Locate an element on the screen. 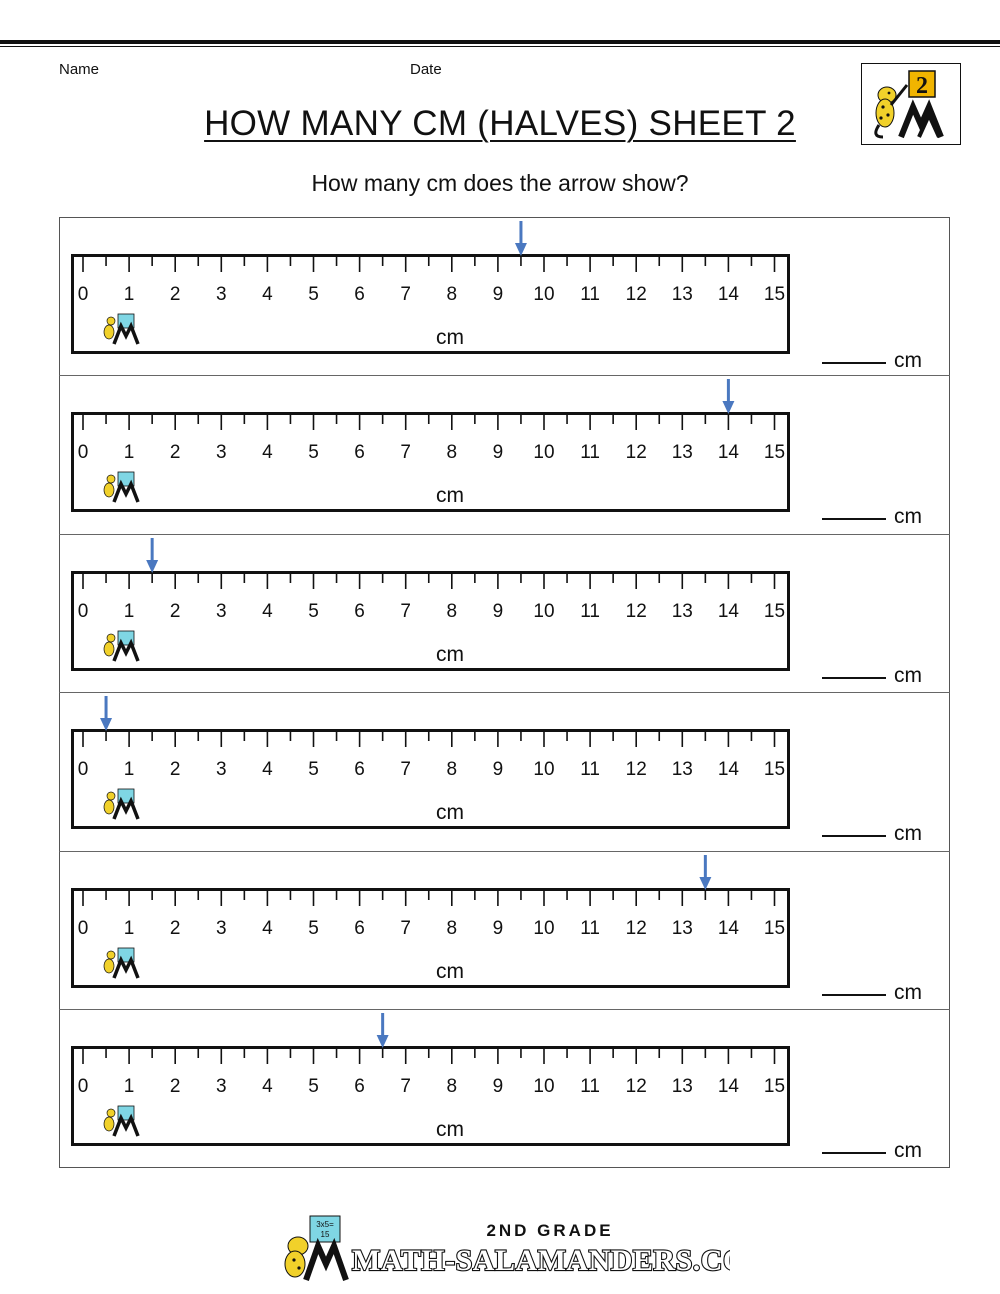  top-rule is located at coordinates (500, 42).